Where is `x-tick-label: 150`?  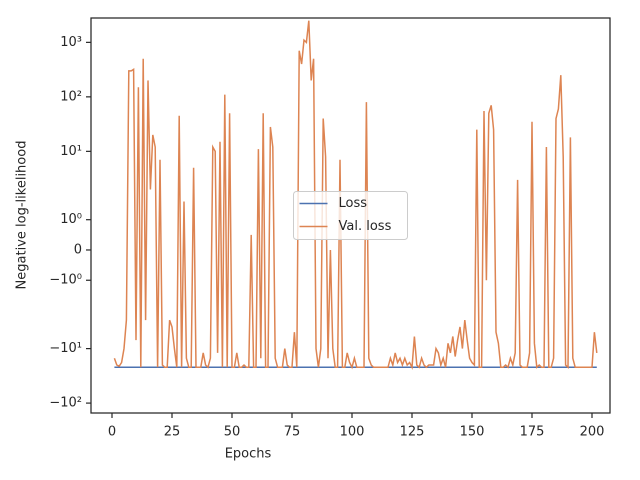 x-tick-label: 150 is located at coordinates (472, 432).